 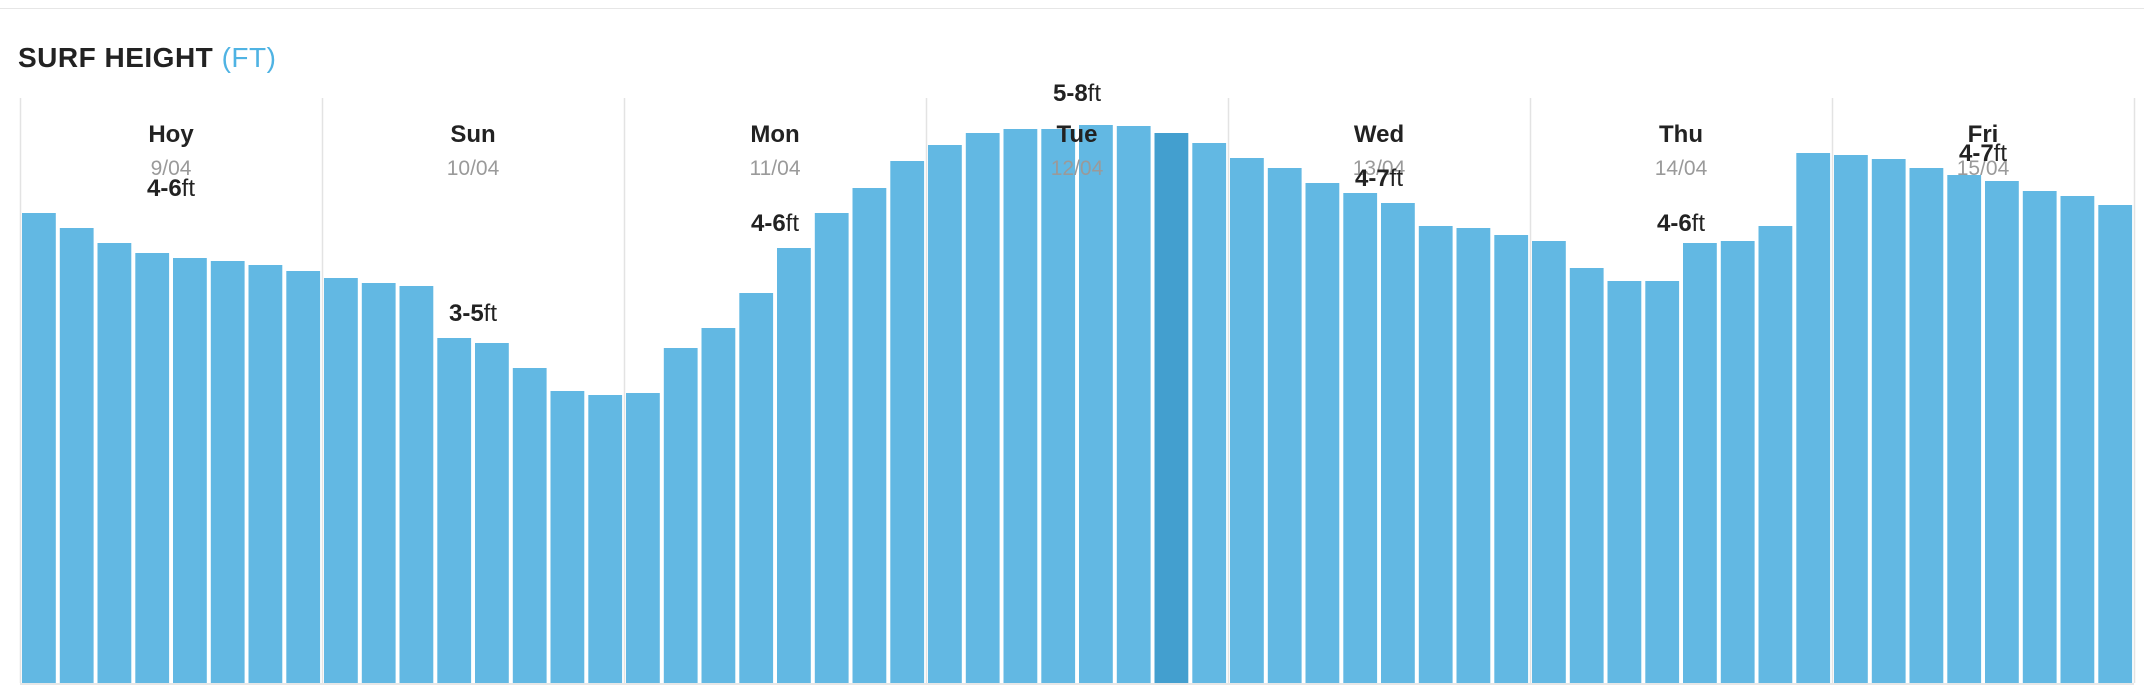 I want to click on day-name-label: Hoy, so click(x=171, y=134).